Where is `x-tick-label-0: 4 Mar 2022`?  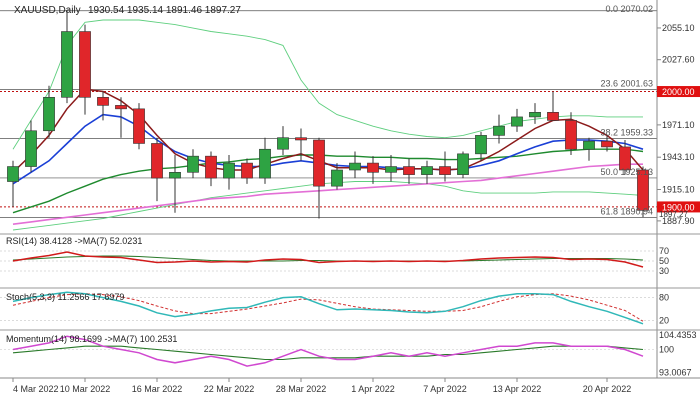 x-tick-label-0: 4 Mar 2022 is located at coordinates (36, 389).